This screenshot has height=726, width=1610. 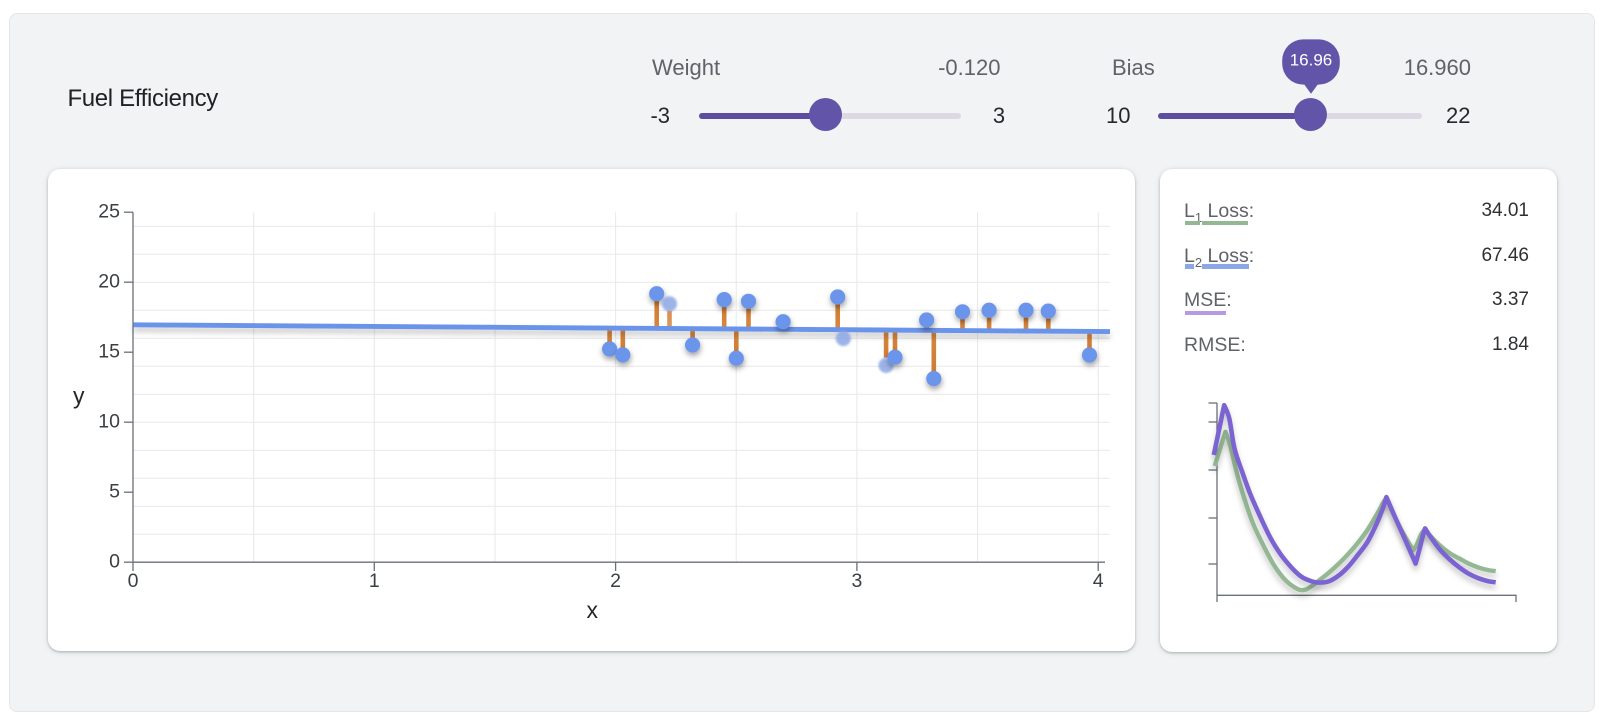 What do you see at coordinates (109, 282) in the screenshot?
I see `svg-text: 20` at bounding box center [109, 282].